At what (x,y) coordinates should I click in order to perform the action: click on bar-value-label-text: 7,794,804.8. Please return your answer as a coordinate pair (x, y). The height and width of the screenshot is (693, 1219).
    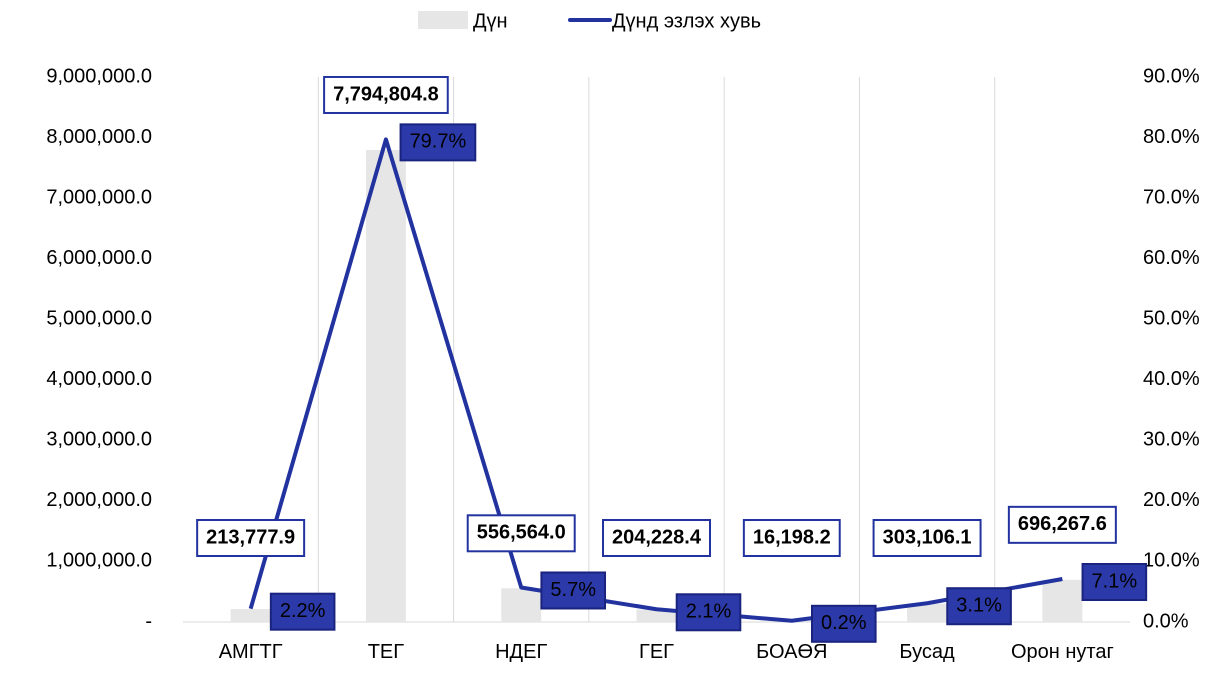
    Looking at the image, I should click on (386, 94).